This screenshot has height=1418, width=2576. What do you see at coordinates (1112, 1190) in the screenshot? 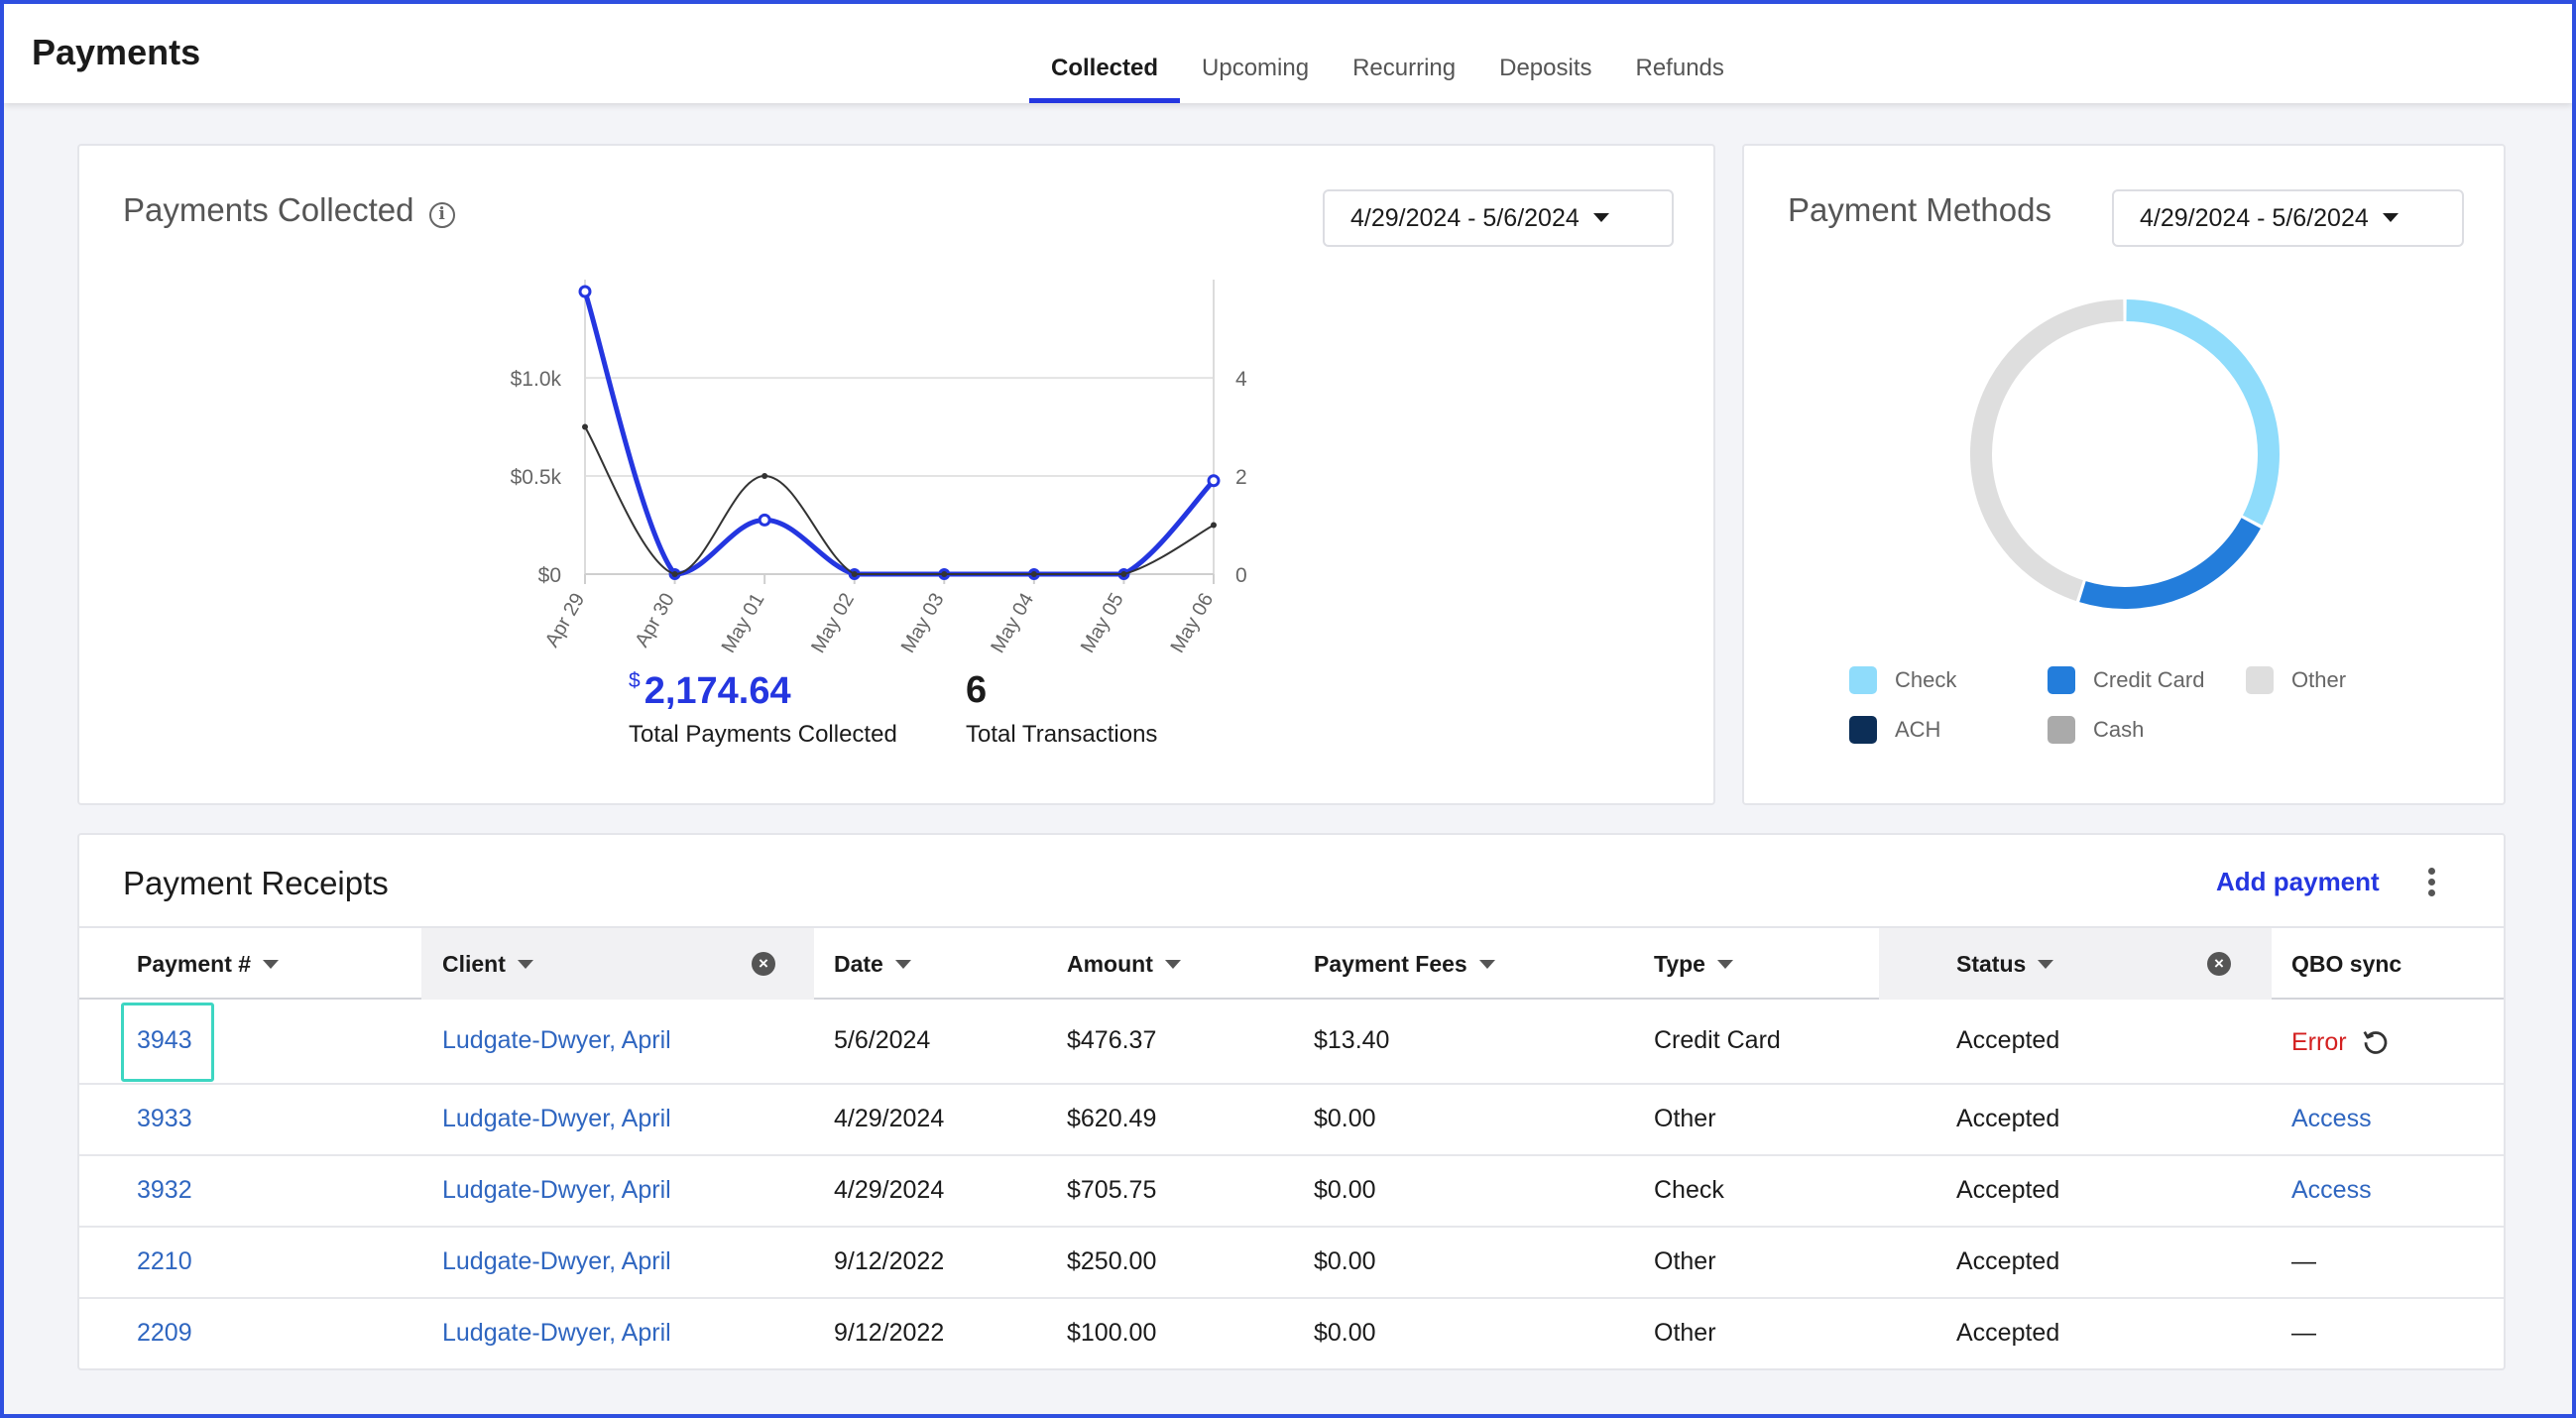
I see `payment-amount: $705.75` at bounding box center [1112, 1190].